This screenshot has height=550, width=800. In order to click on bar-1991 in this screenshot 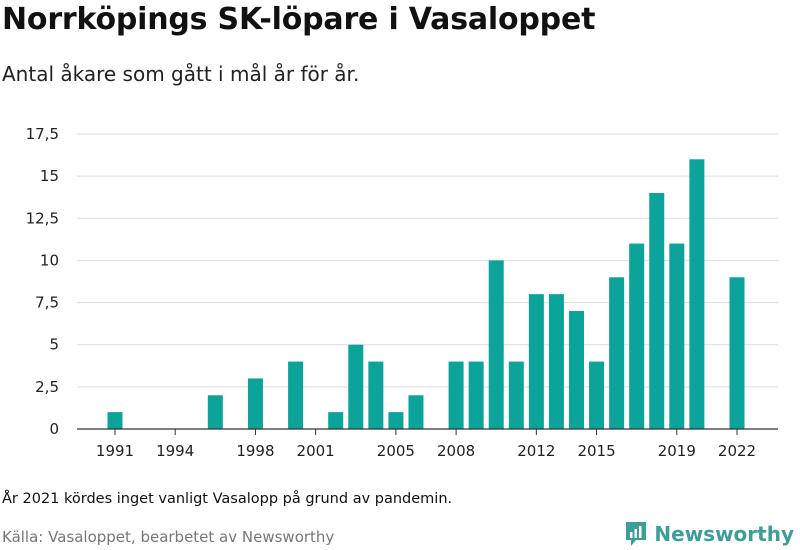, I will do `click(115, 420)`.